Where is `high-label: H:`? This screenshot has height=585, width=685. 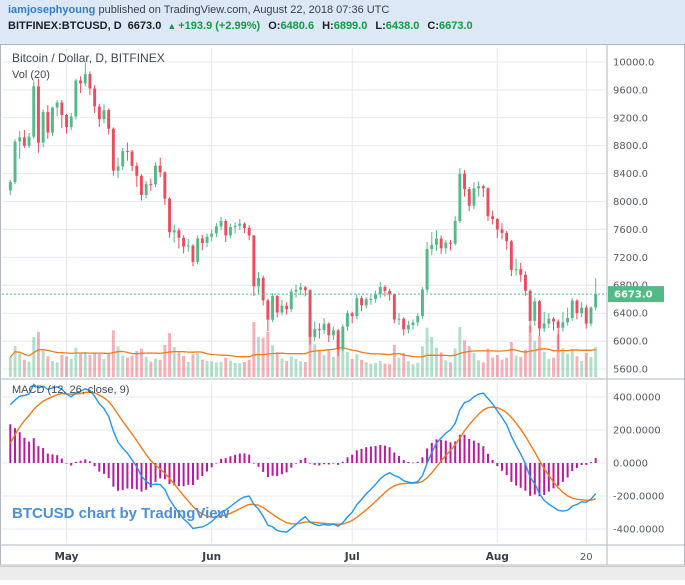
high-label: H: is located at coordinates (328, 26).